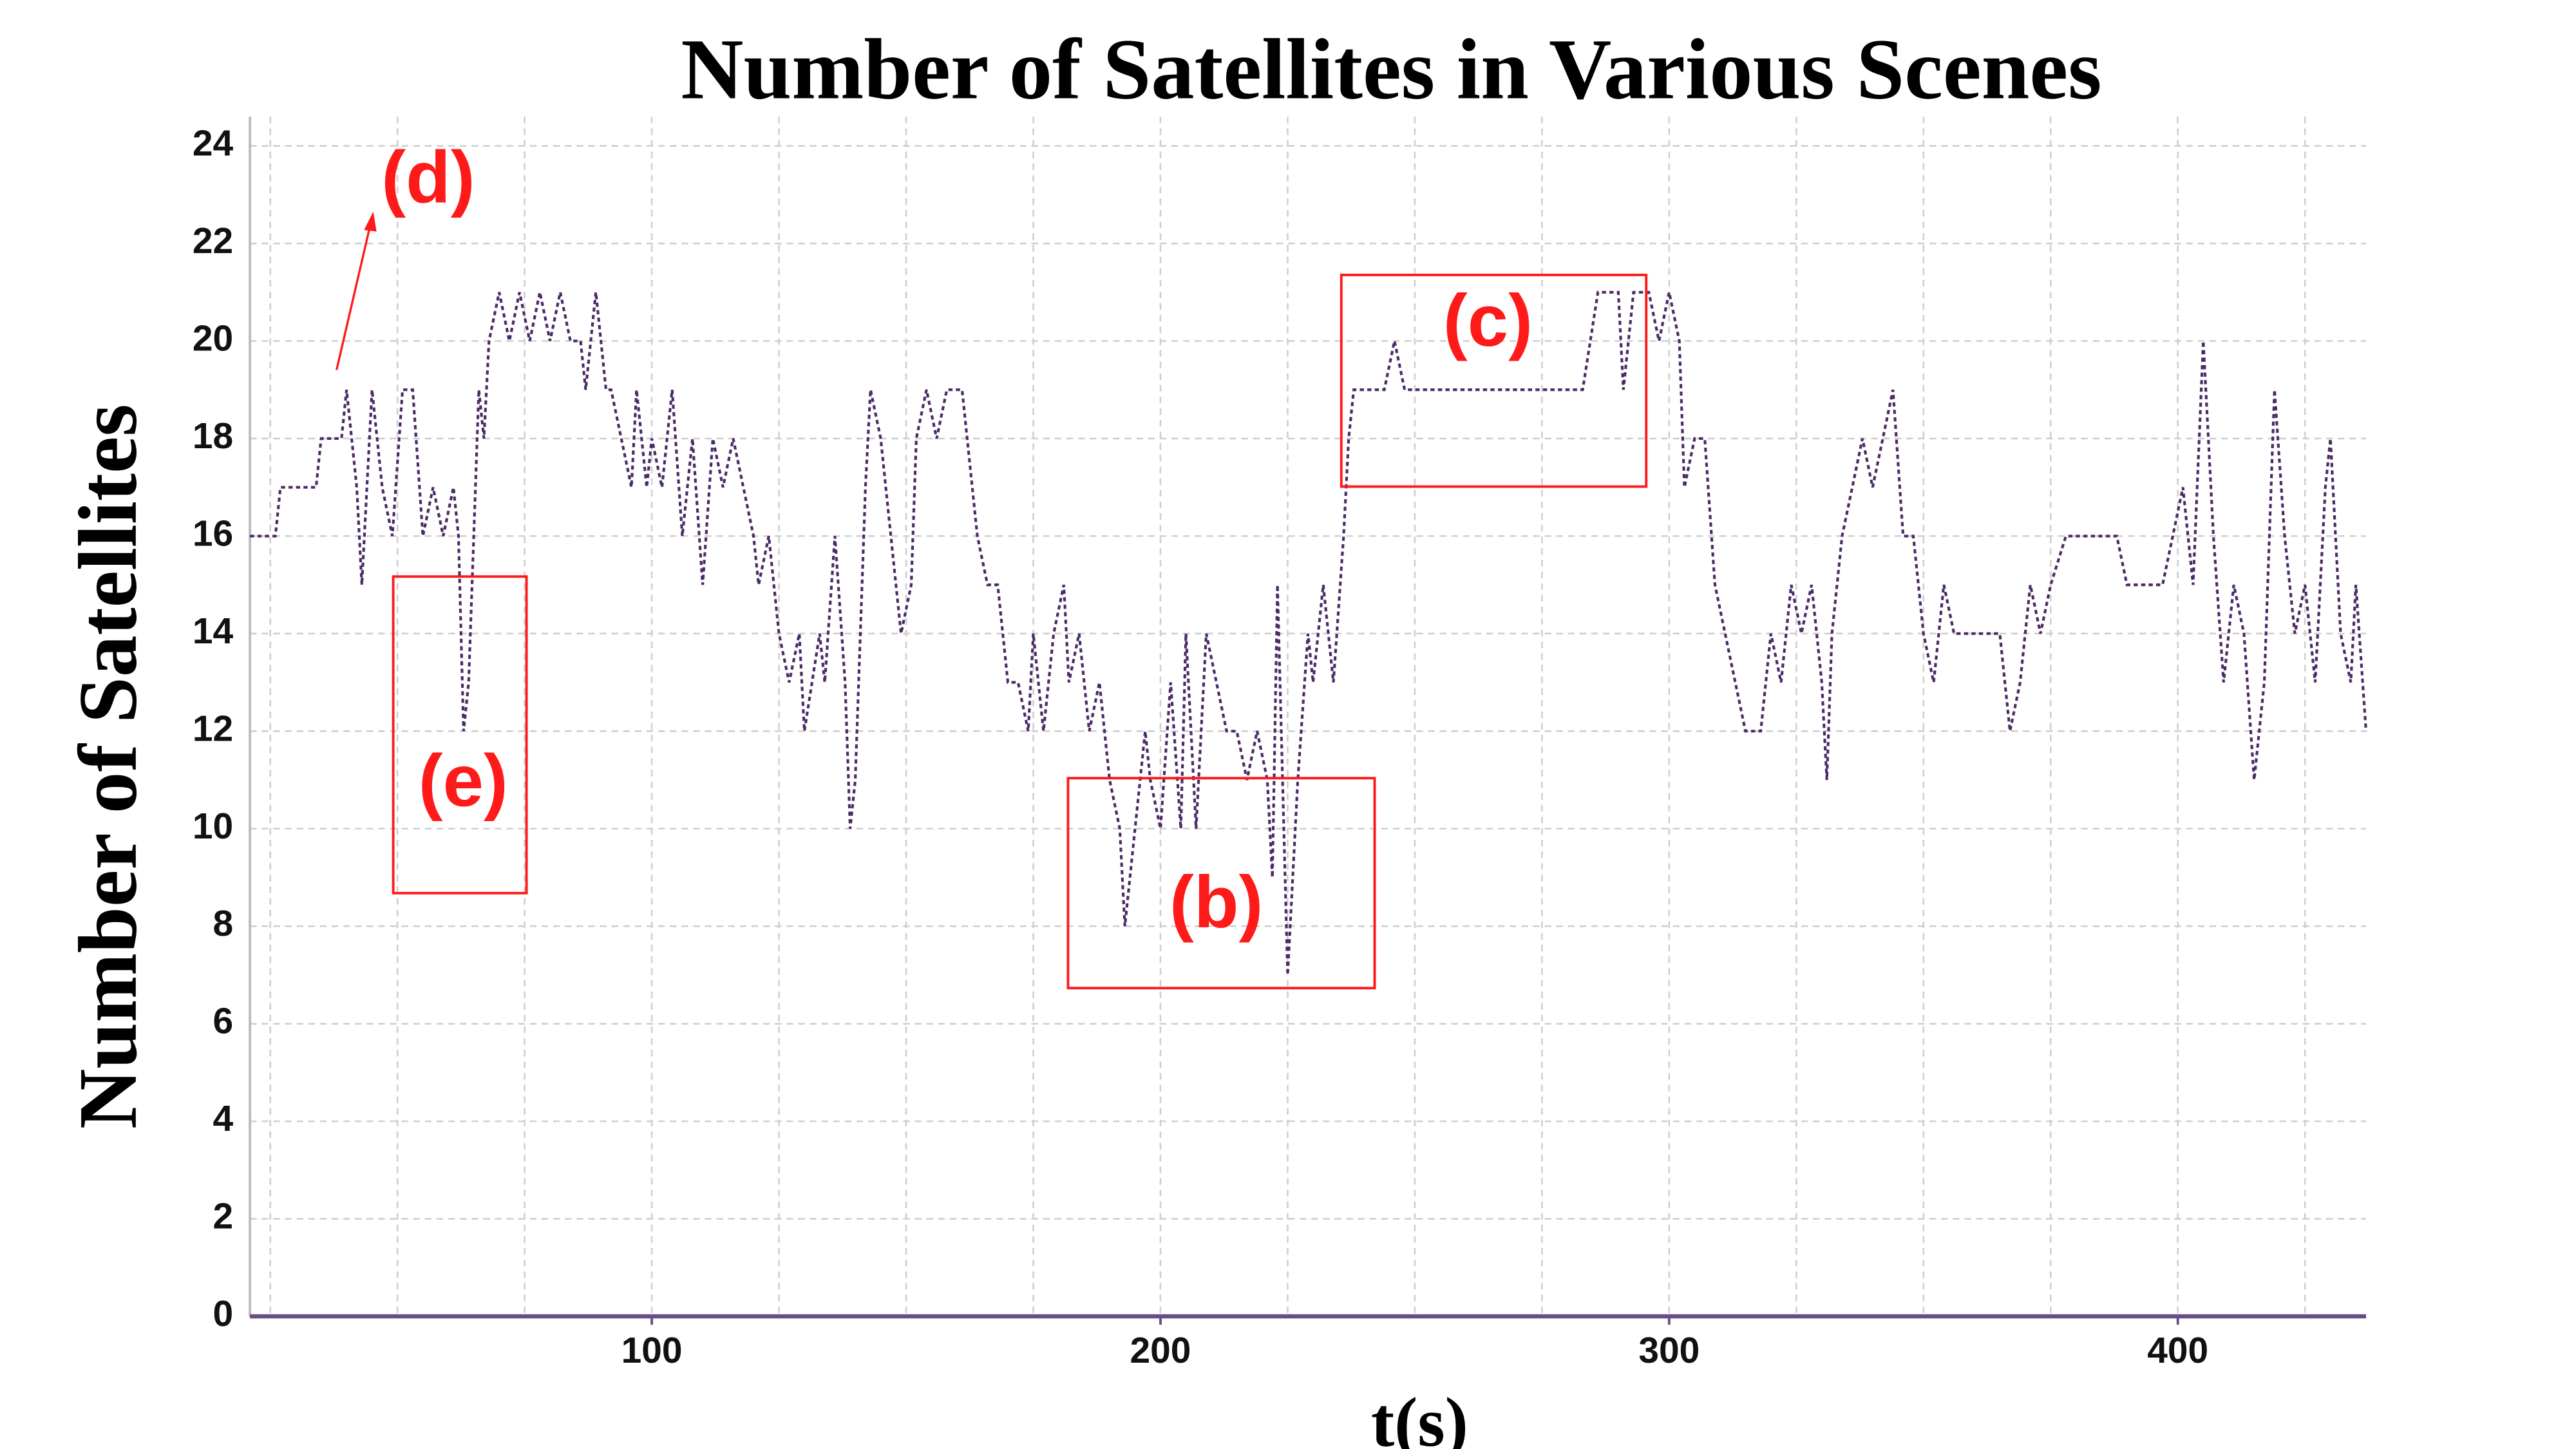  What do you see at coordinates (224, 1217) in the screenshot?
I see `y-tick-label: 2` at bounding box center [224, 1217].